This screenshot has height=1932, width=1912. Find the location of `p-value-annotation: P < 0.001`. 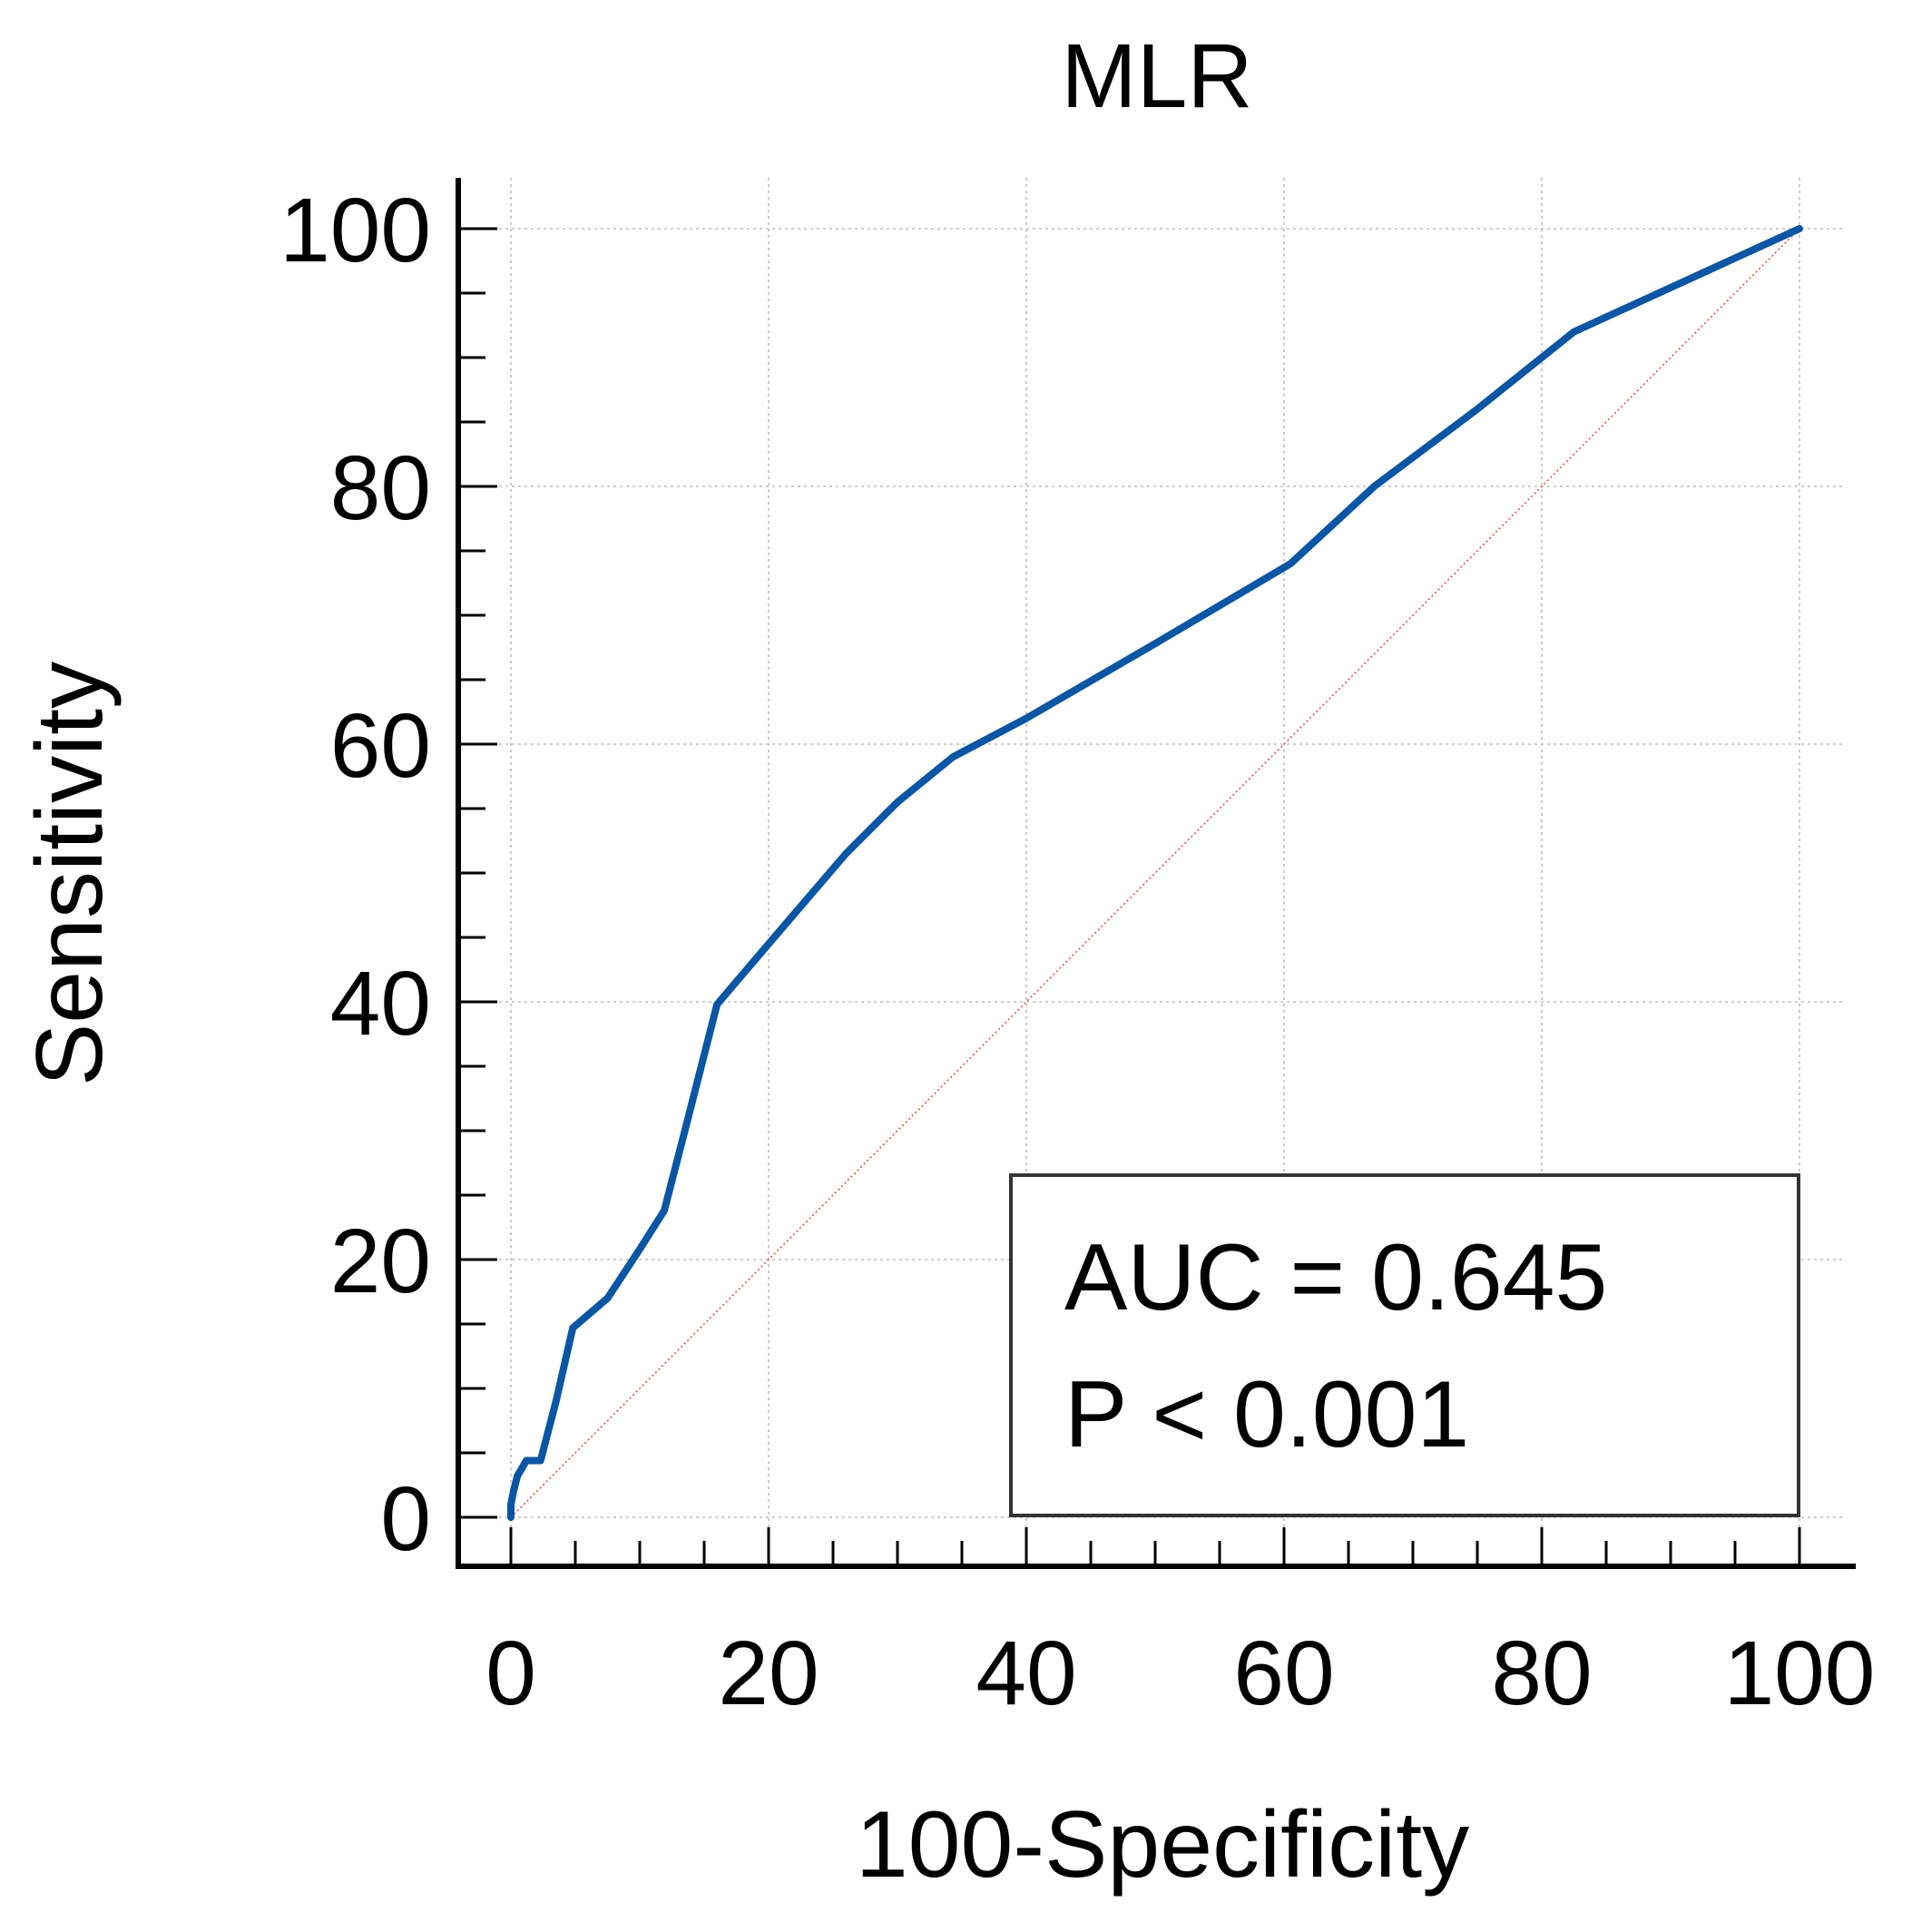

p-value-annotation: P < 0.001 is located at coordinates (1266, 1414).